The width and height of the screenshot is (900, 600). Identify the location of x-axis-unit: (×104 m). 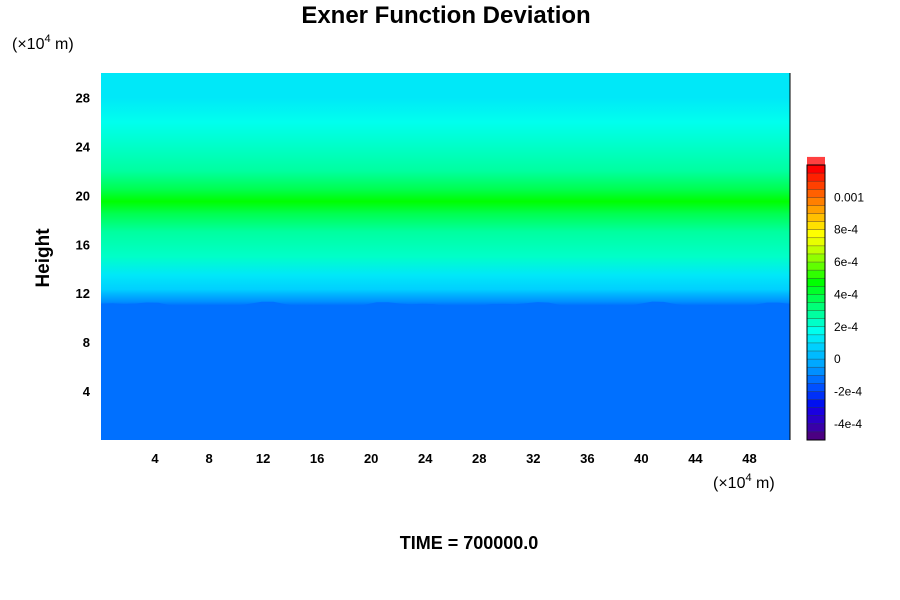
(744, 482).